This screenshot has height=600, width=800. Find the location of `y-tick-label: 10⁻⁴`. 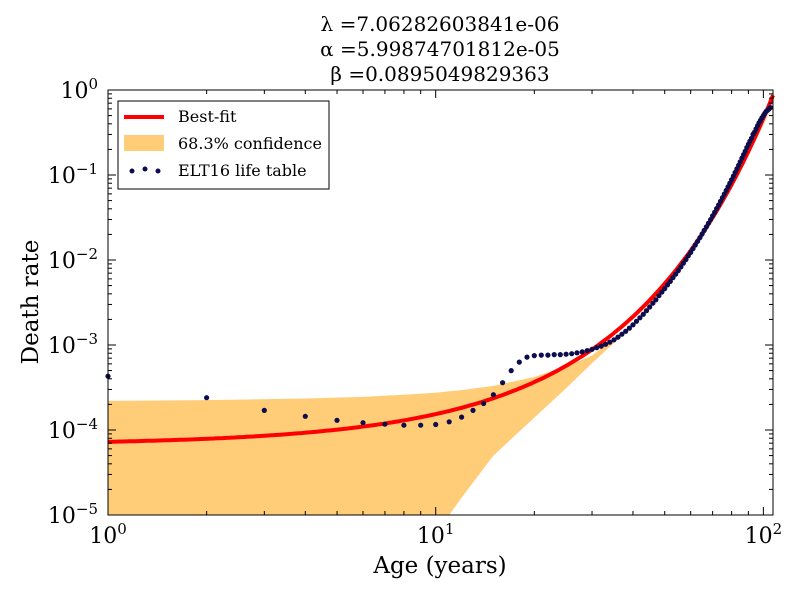

y-tick-label: 10⁻⁴ is located at coordinates (73, 429).